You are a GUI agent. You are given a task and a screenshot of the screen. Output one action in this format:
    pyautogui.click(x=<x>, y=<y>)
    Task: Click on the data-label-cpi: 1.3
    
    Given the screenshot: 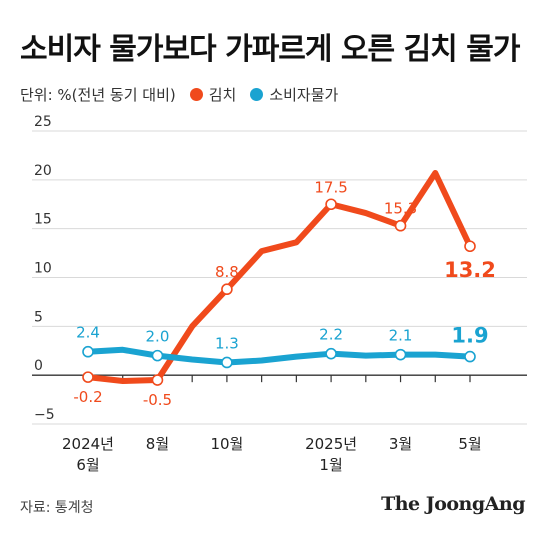 What is the action you would take?
    pyautogui.click(x=227, y=343)
    